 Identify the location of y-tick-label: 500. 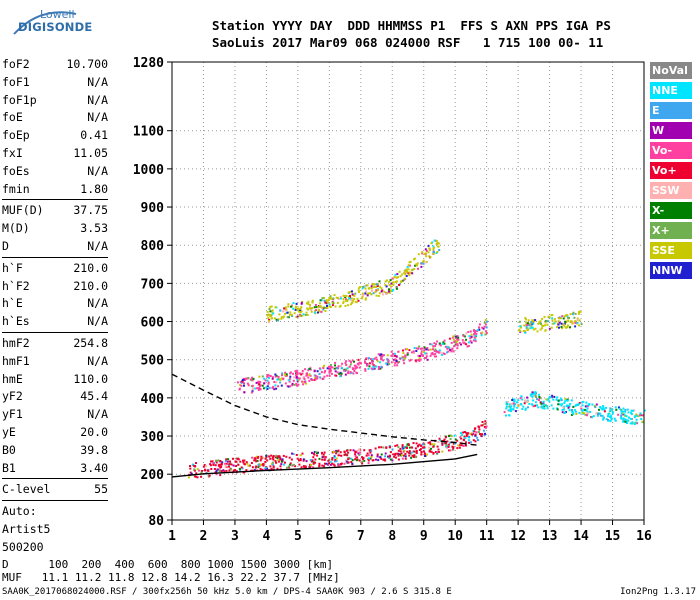
(153, 361).